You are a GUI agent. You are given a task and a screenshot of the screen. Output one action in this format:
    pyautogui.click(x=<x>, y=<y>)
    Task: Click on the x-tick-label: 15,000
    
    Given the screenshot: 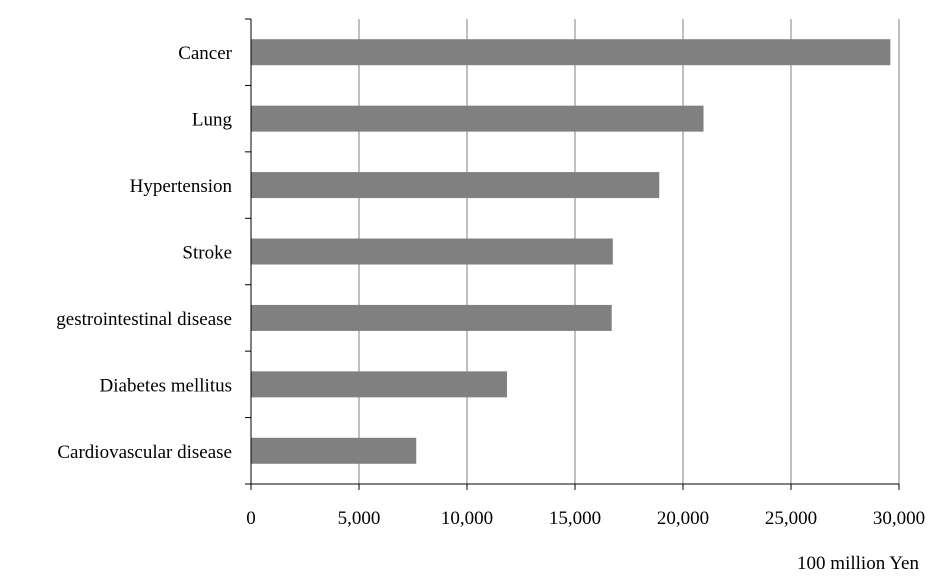 What is the action you would take?
    pyautogui.click(x=575, y=518)
    